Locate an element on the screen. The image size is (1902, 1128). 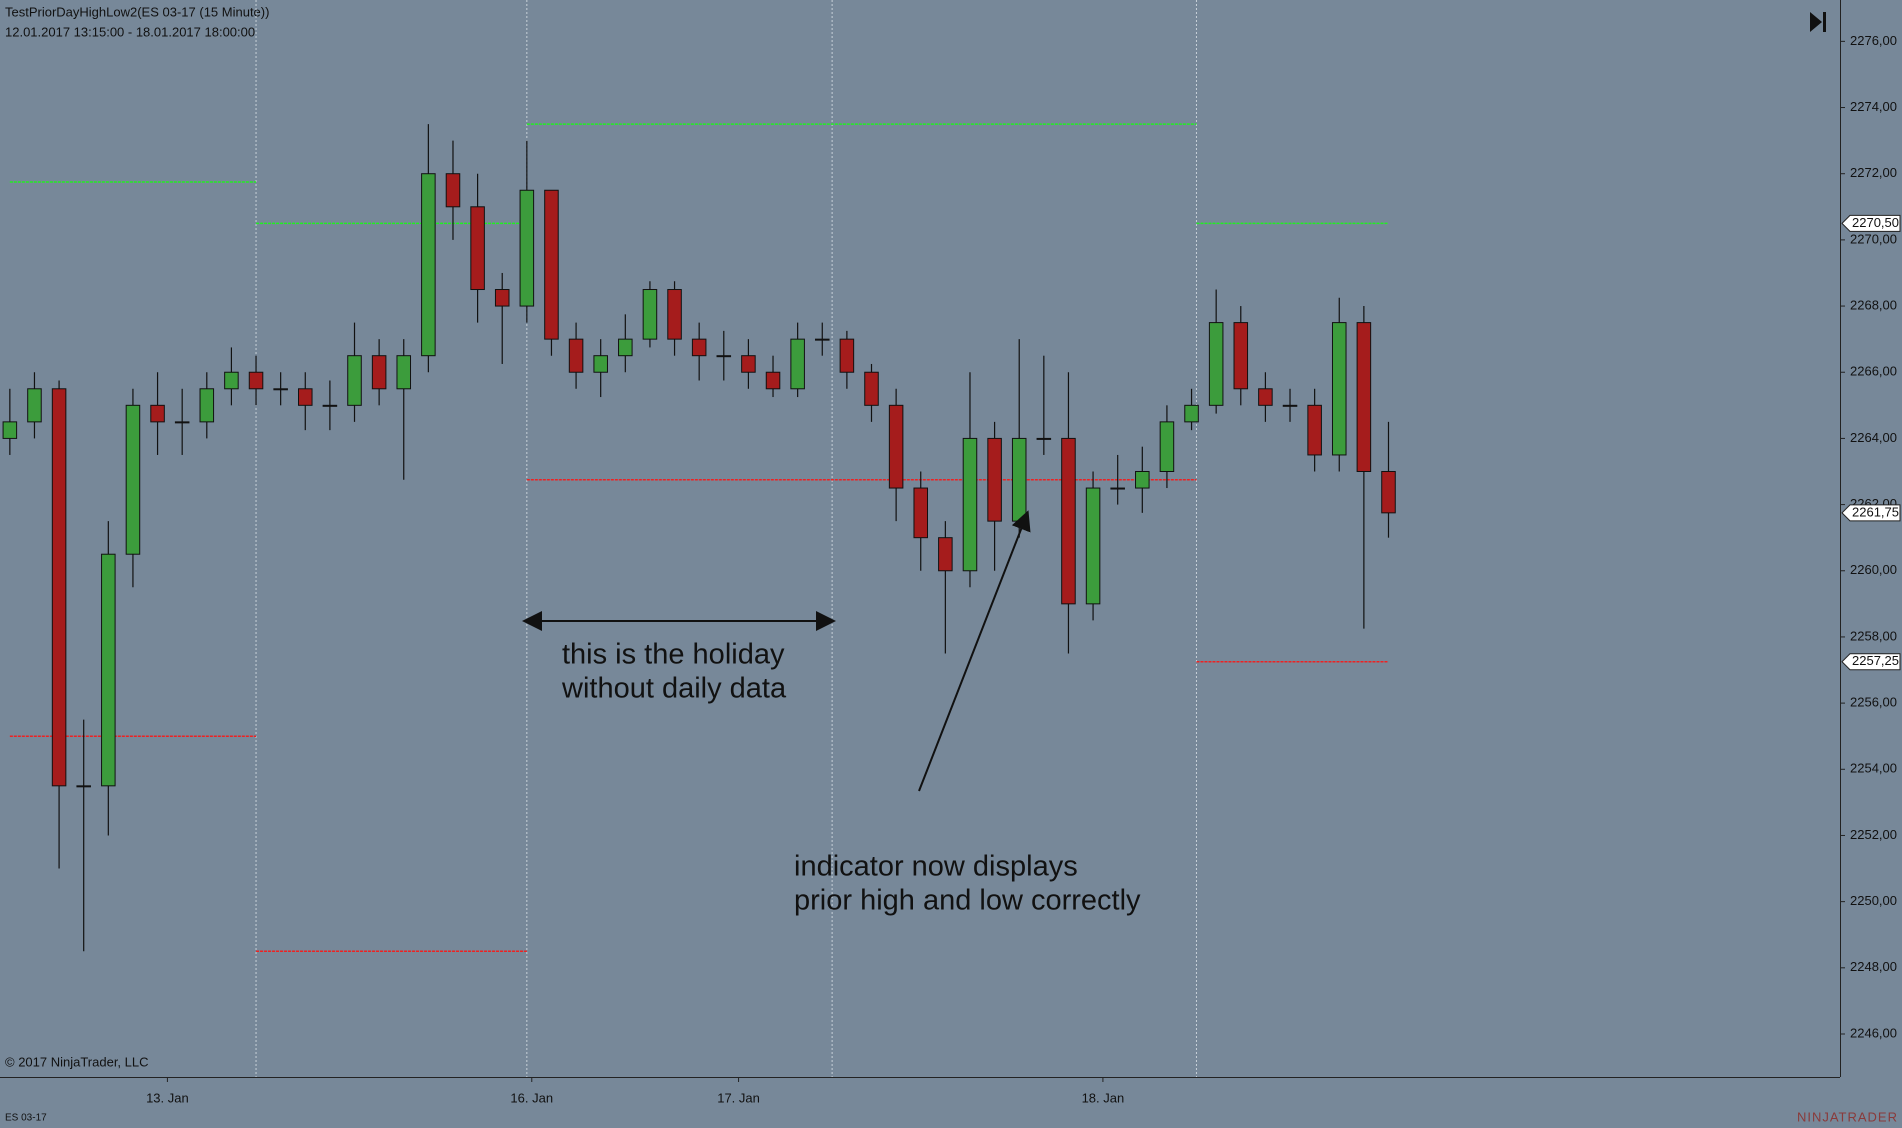
x-tick-label: 18. Jan is located at coordinates (1103, 1097).